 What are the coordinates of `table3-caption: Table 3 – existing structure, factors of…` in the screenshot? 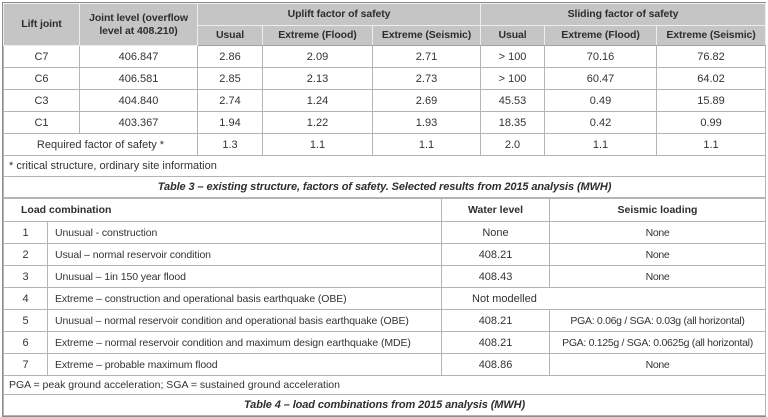 It's located at (384, 187).